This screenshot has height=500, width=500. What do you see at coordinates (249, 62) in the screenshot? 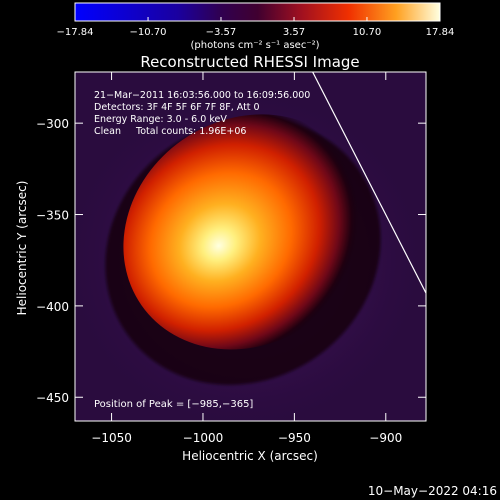
I see `chart-title: Reconstructed RHESSI Image` at bounding box center [249, 62].